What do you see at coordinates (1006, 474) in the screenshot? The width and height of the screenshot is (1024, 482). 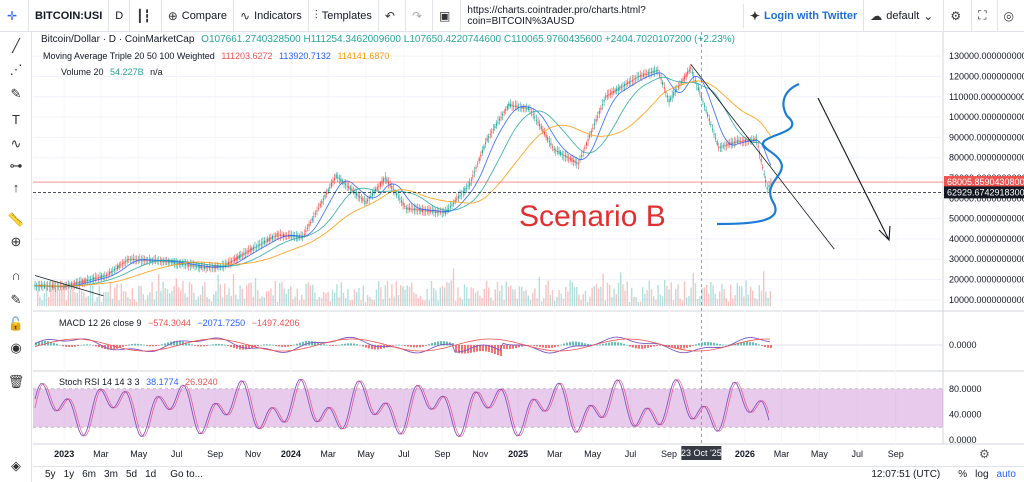 I see `auto-toggle: auto` at bounding box center [1006, 474].